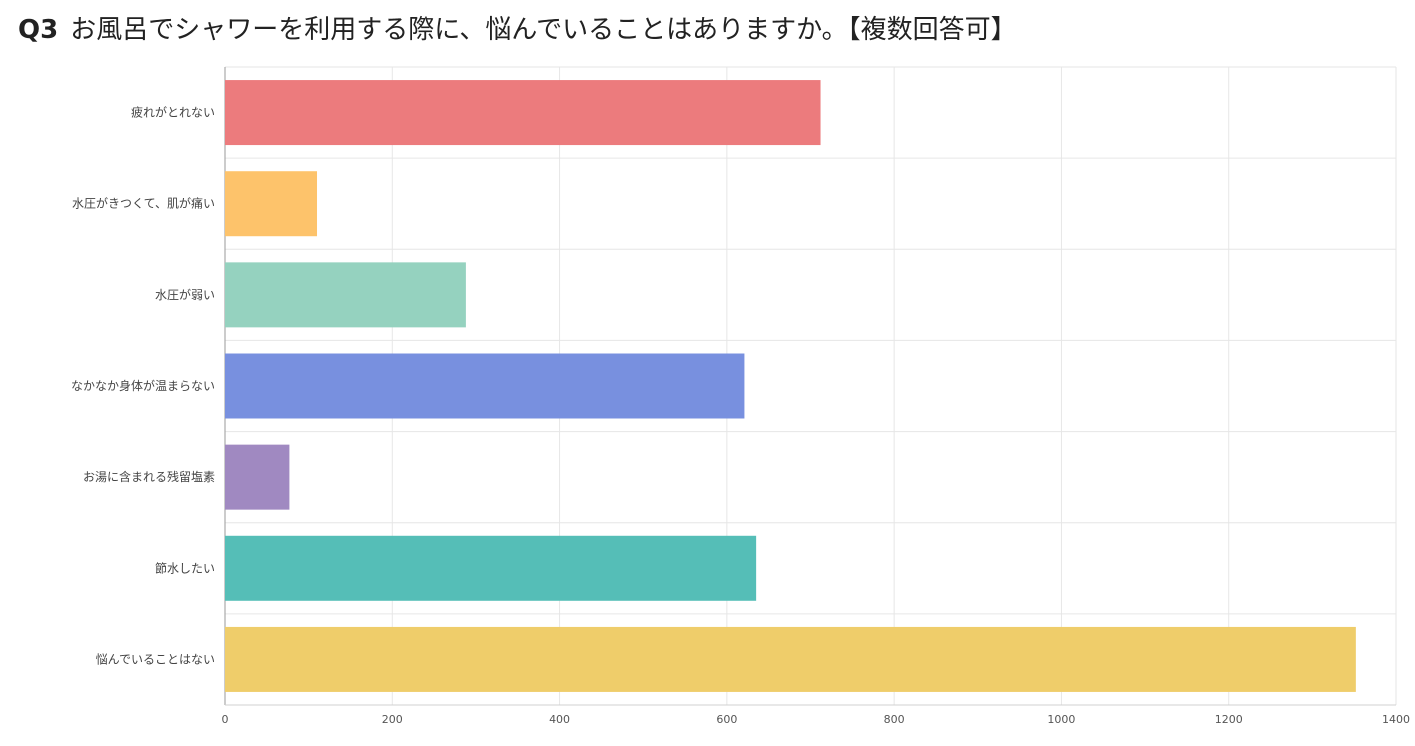 The image size is (1415, 746). Describe the element at coordinates (392, 719) in the screenshot. I see `x-tick-label-1: 200` at that location.